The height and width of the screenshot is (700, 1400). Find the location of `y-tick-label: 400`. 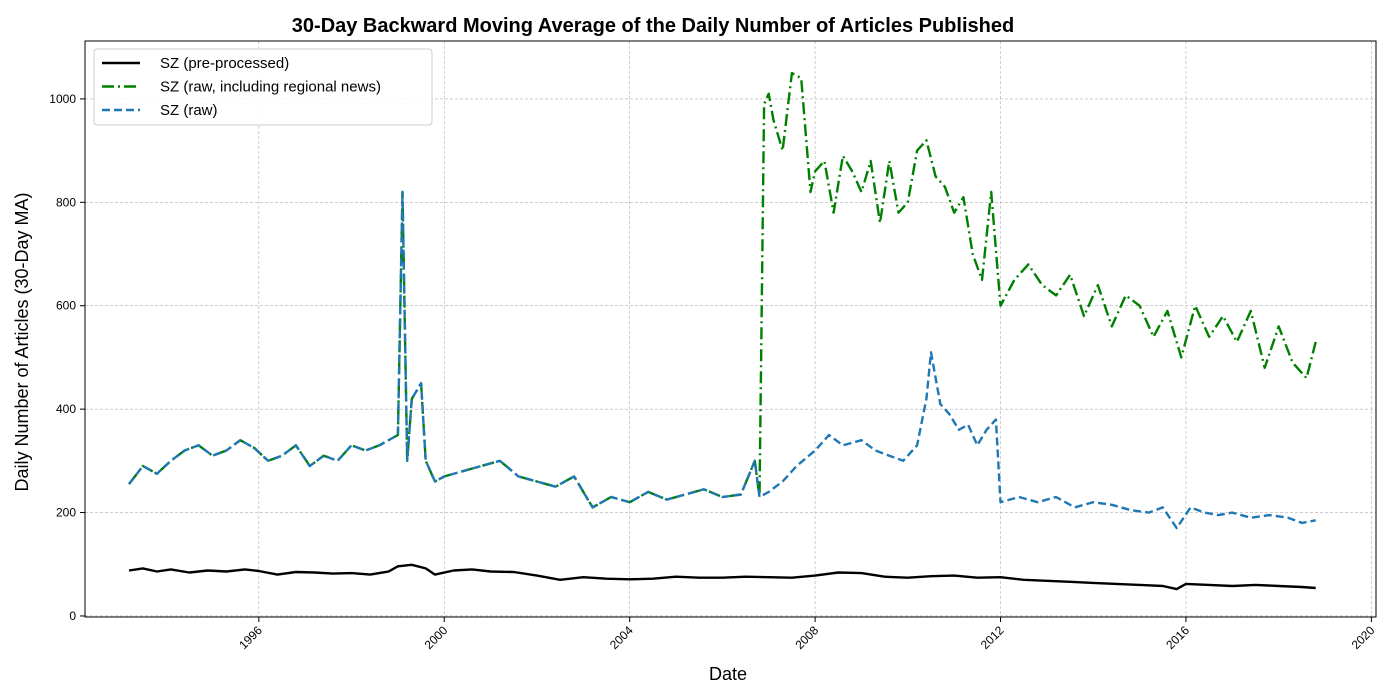

y-tick-label: 400 is located at coordinates (66, 409).